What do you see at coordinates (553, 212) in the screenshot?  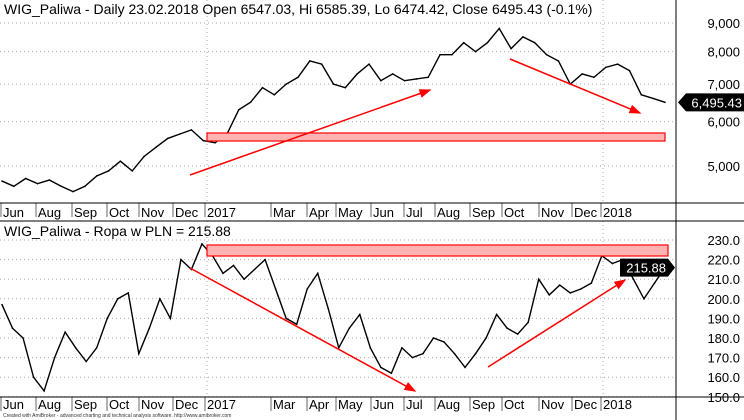 I see `x-tick-label: Nov` at bounding box center [553, 212].